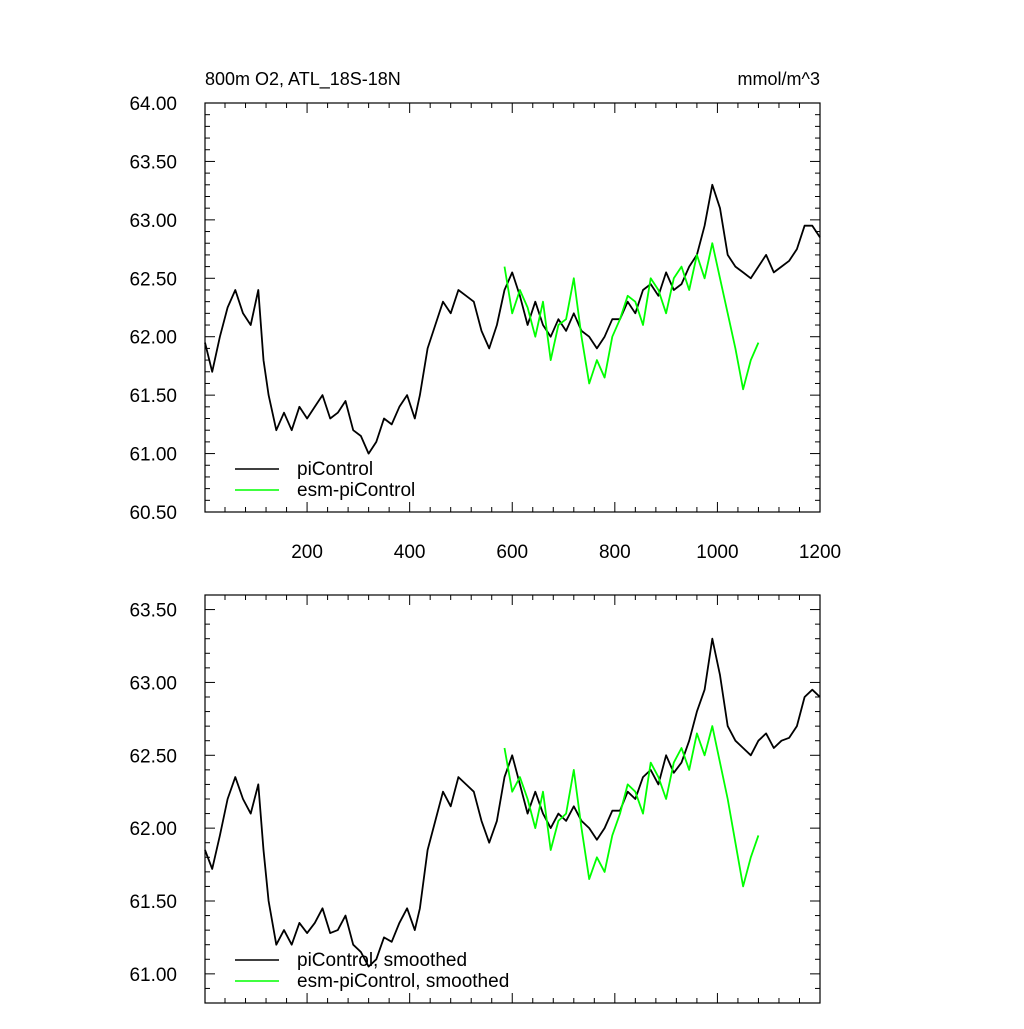  What do you see at coordinates (615, 552) in the screenshot?
I see `x-tick-label: 800` at bounding box center [615, 552].